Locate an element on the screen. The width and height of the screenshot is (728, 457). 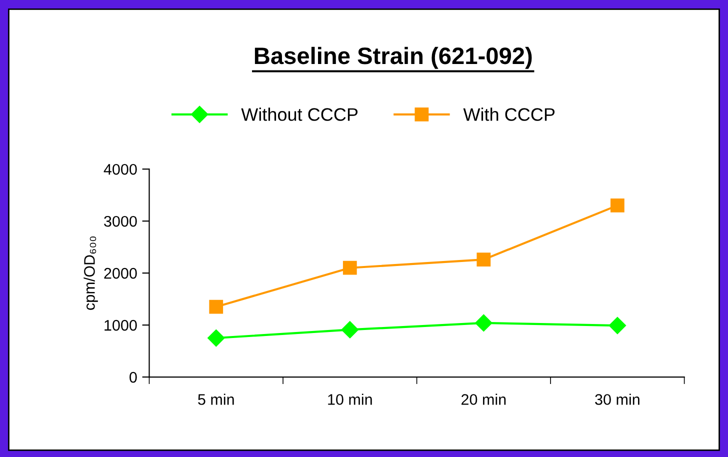
x-tick-label: 10 min is located at coordinates (350, 399).